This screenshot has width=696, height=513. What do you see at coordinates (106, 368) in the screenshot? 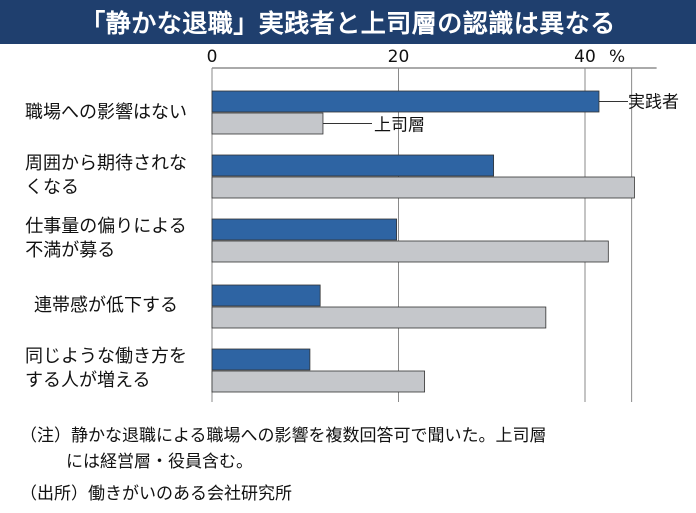
I see `category-label-4: 同じような働き方を する人が増える` at bounding box center [106, 368].